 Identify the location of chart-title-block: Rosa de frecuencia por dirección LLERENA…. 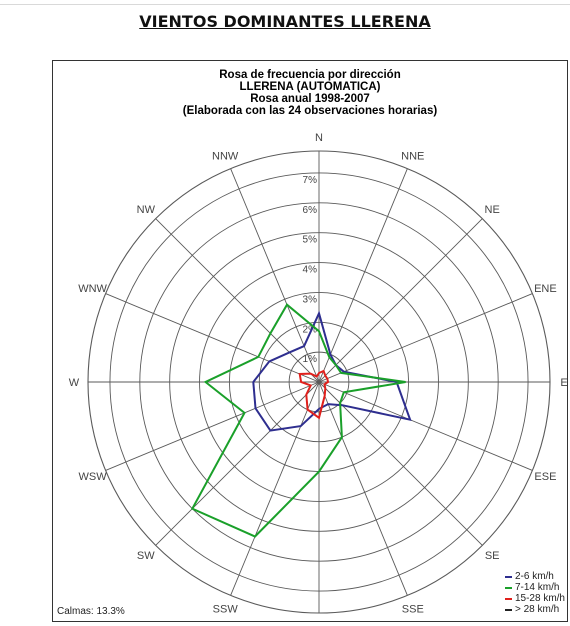
(310, 93).